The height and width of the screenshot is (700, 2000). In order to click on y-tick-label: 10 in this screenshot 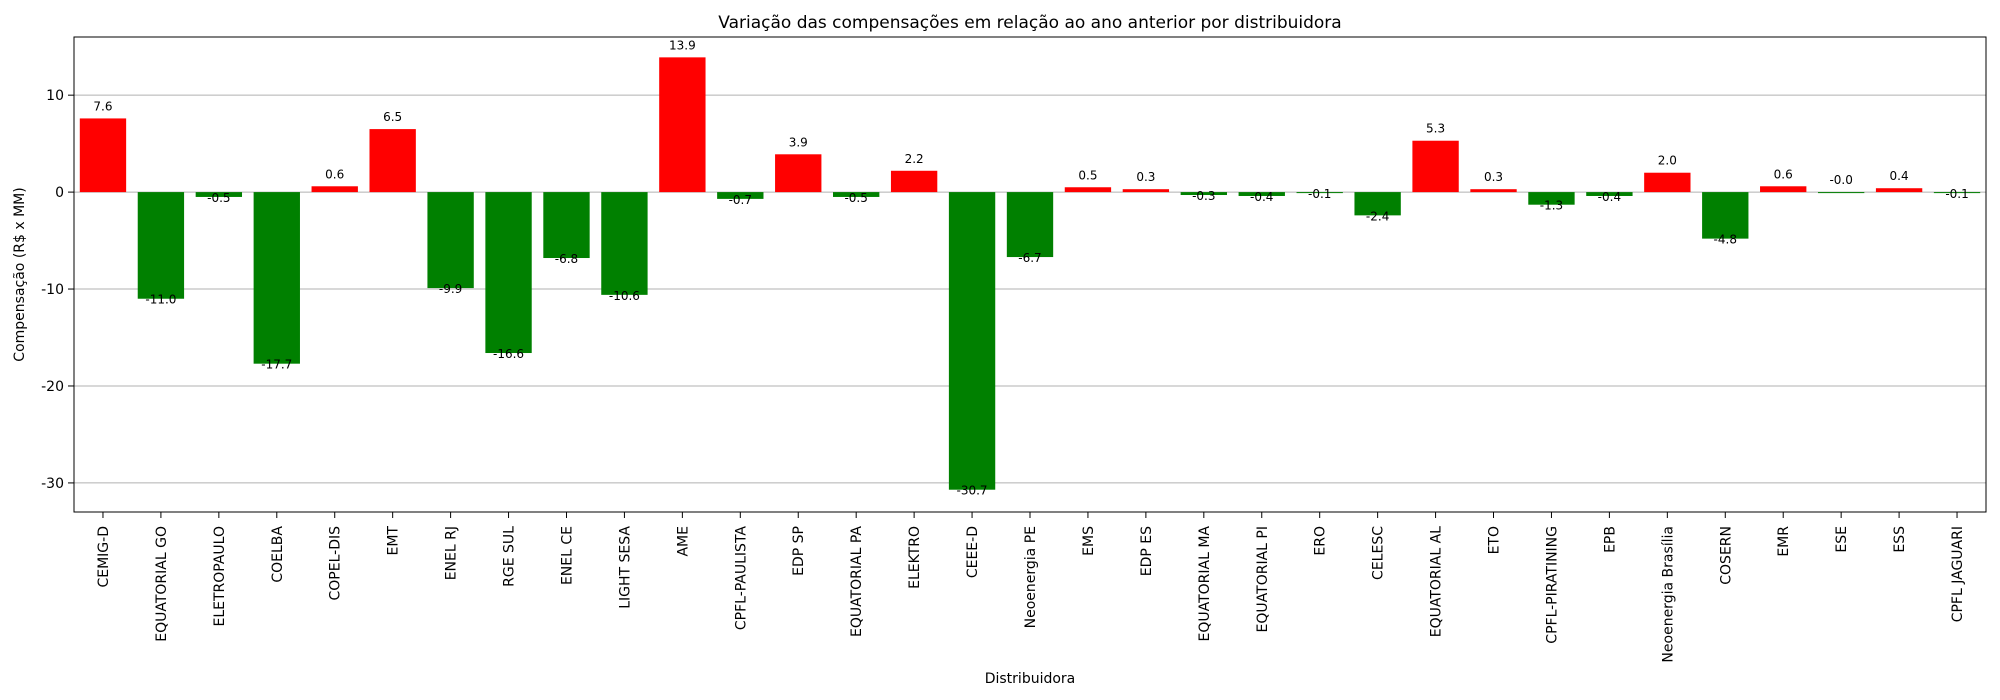, I will do `click(55, 96)`.